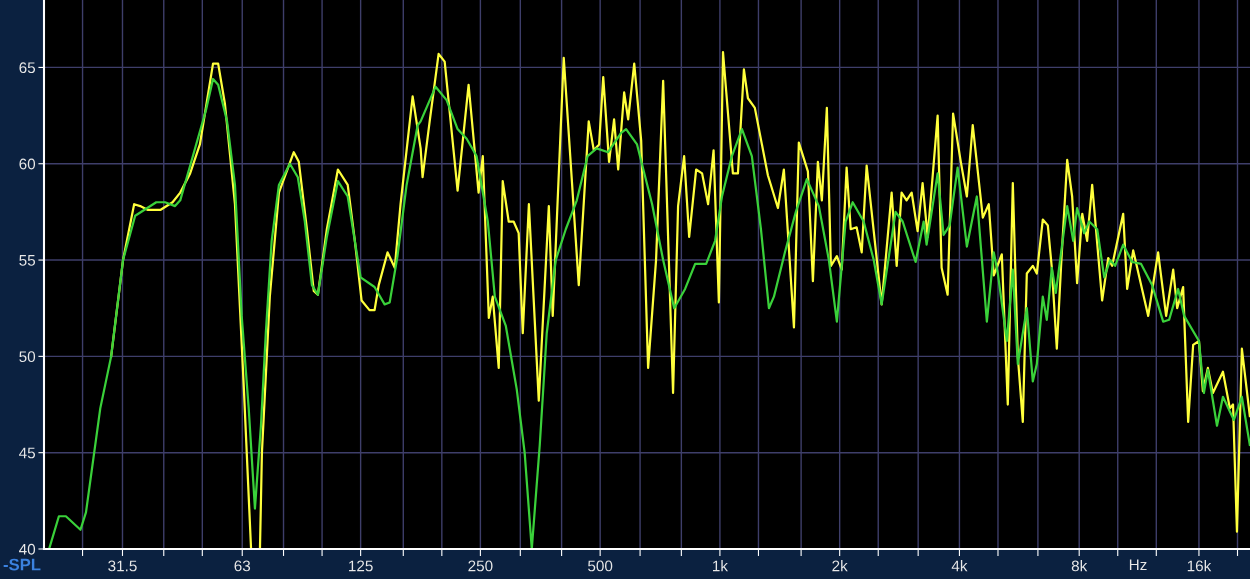  Describe the element at coordinates (242, 566) in the screenshot. I see `x-tick-label: 63` at that location.